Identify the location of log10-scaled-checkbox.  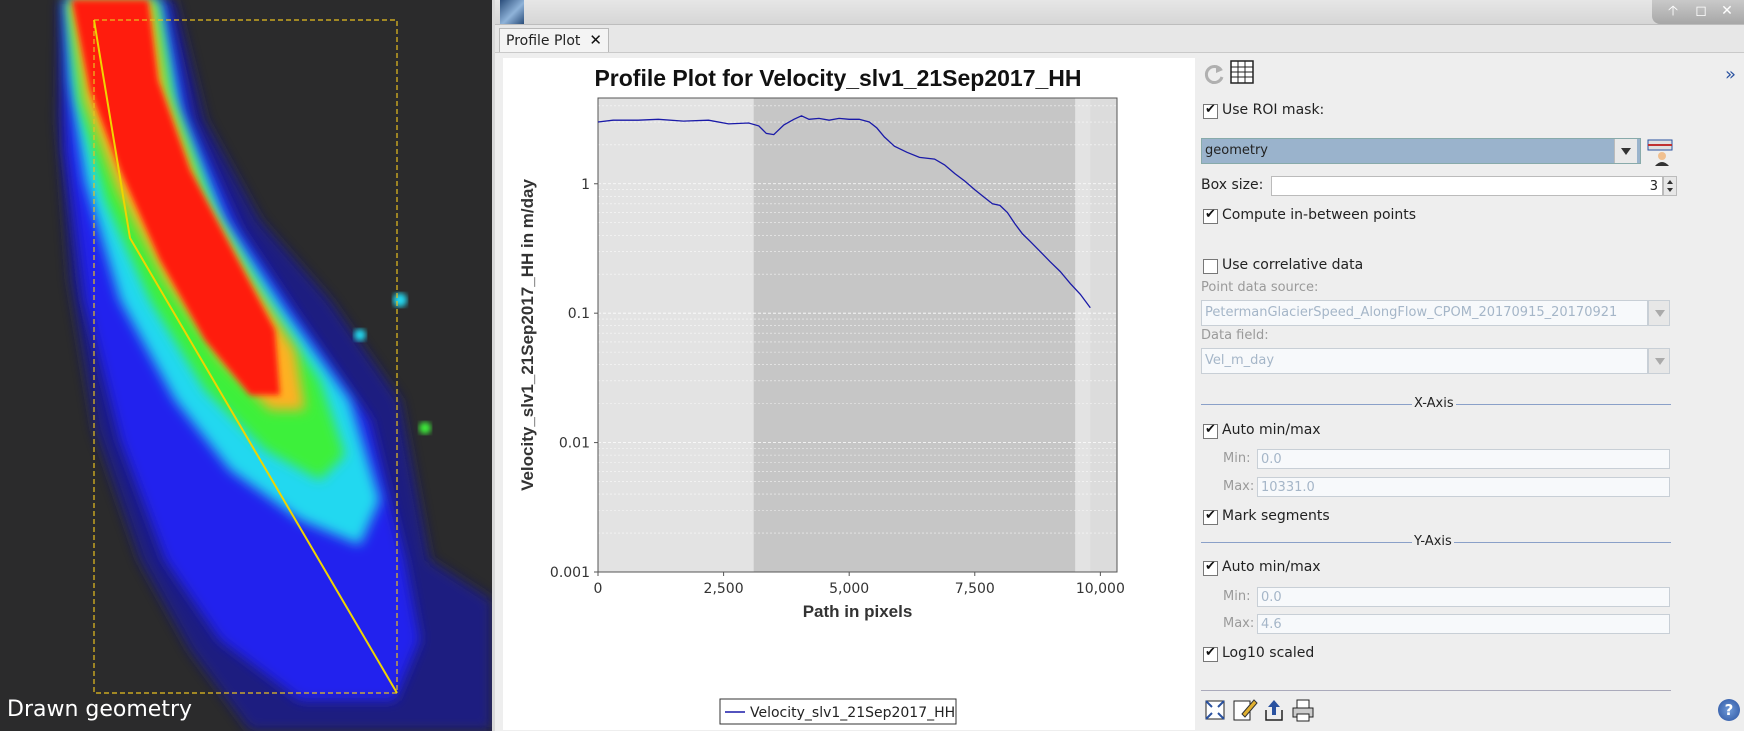
(1210, 653).